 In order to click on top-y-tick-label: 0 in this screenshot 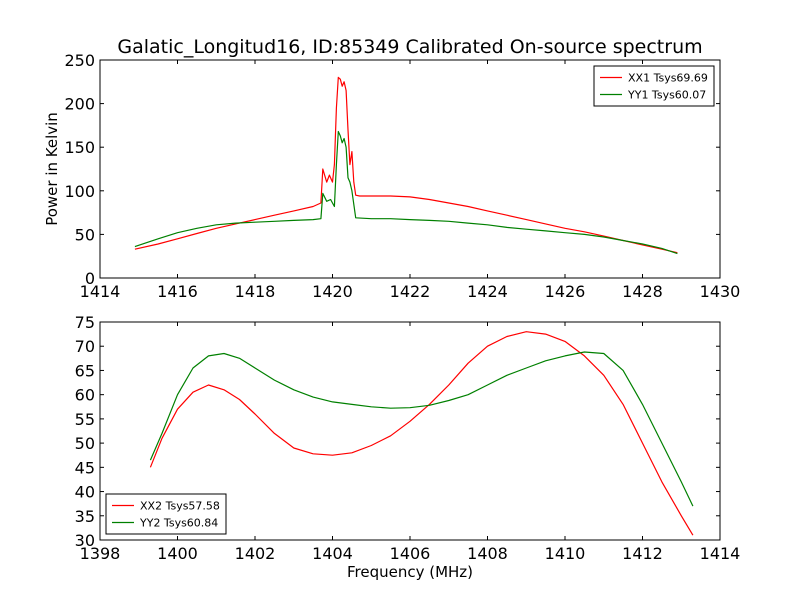, I will do `click(90, 278)`.